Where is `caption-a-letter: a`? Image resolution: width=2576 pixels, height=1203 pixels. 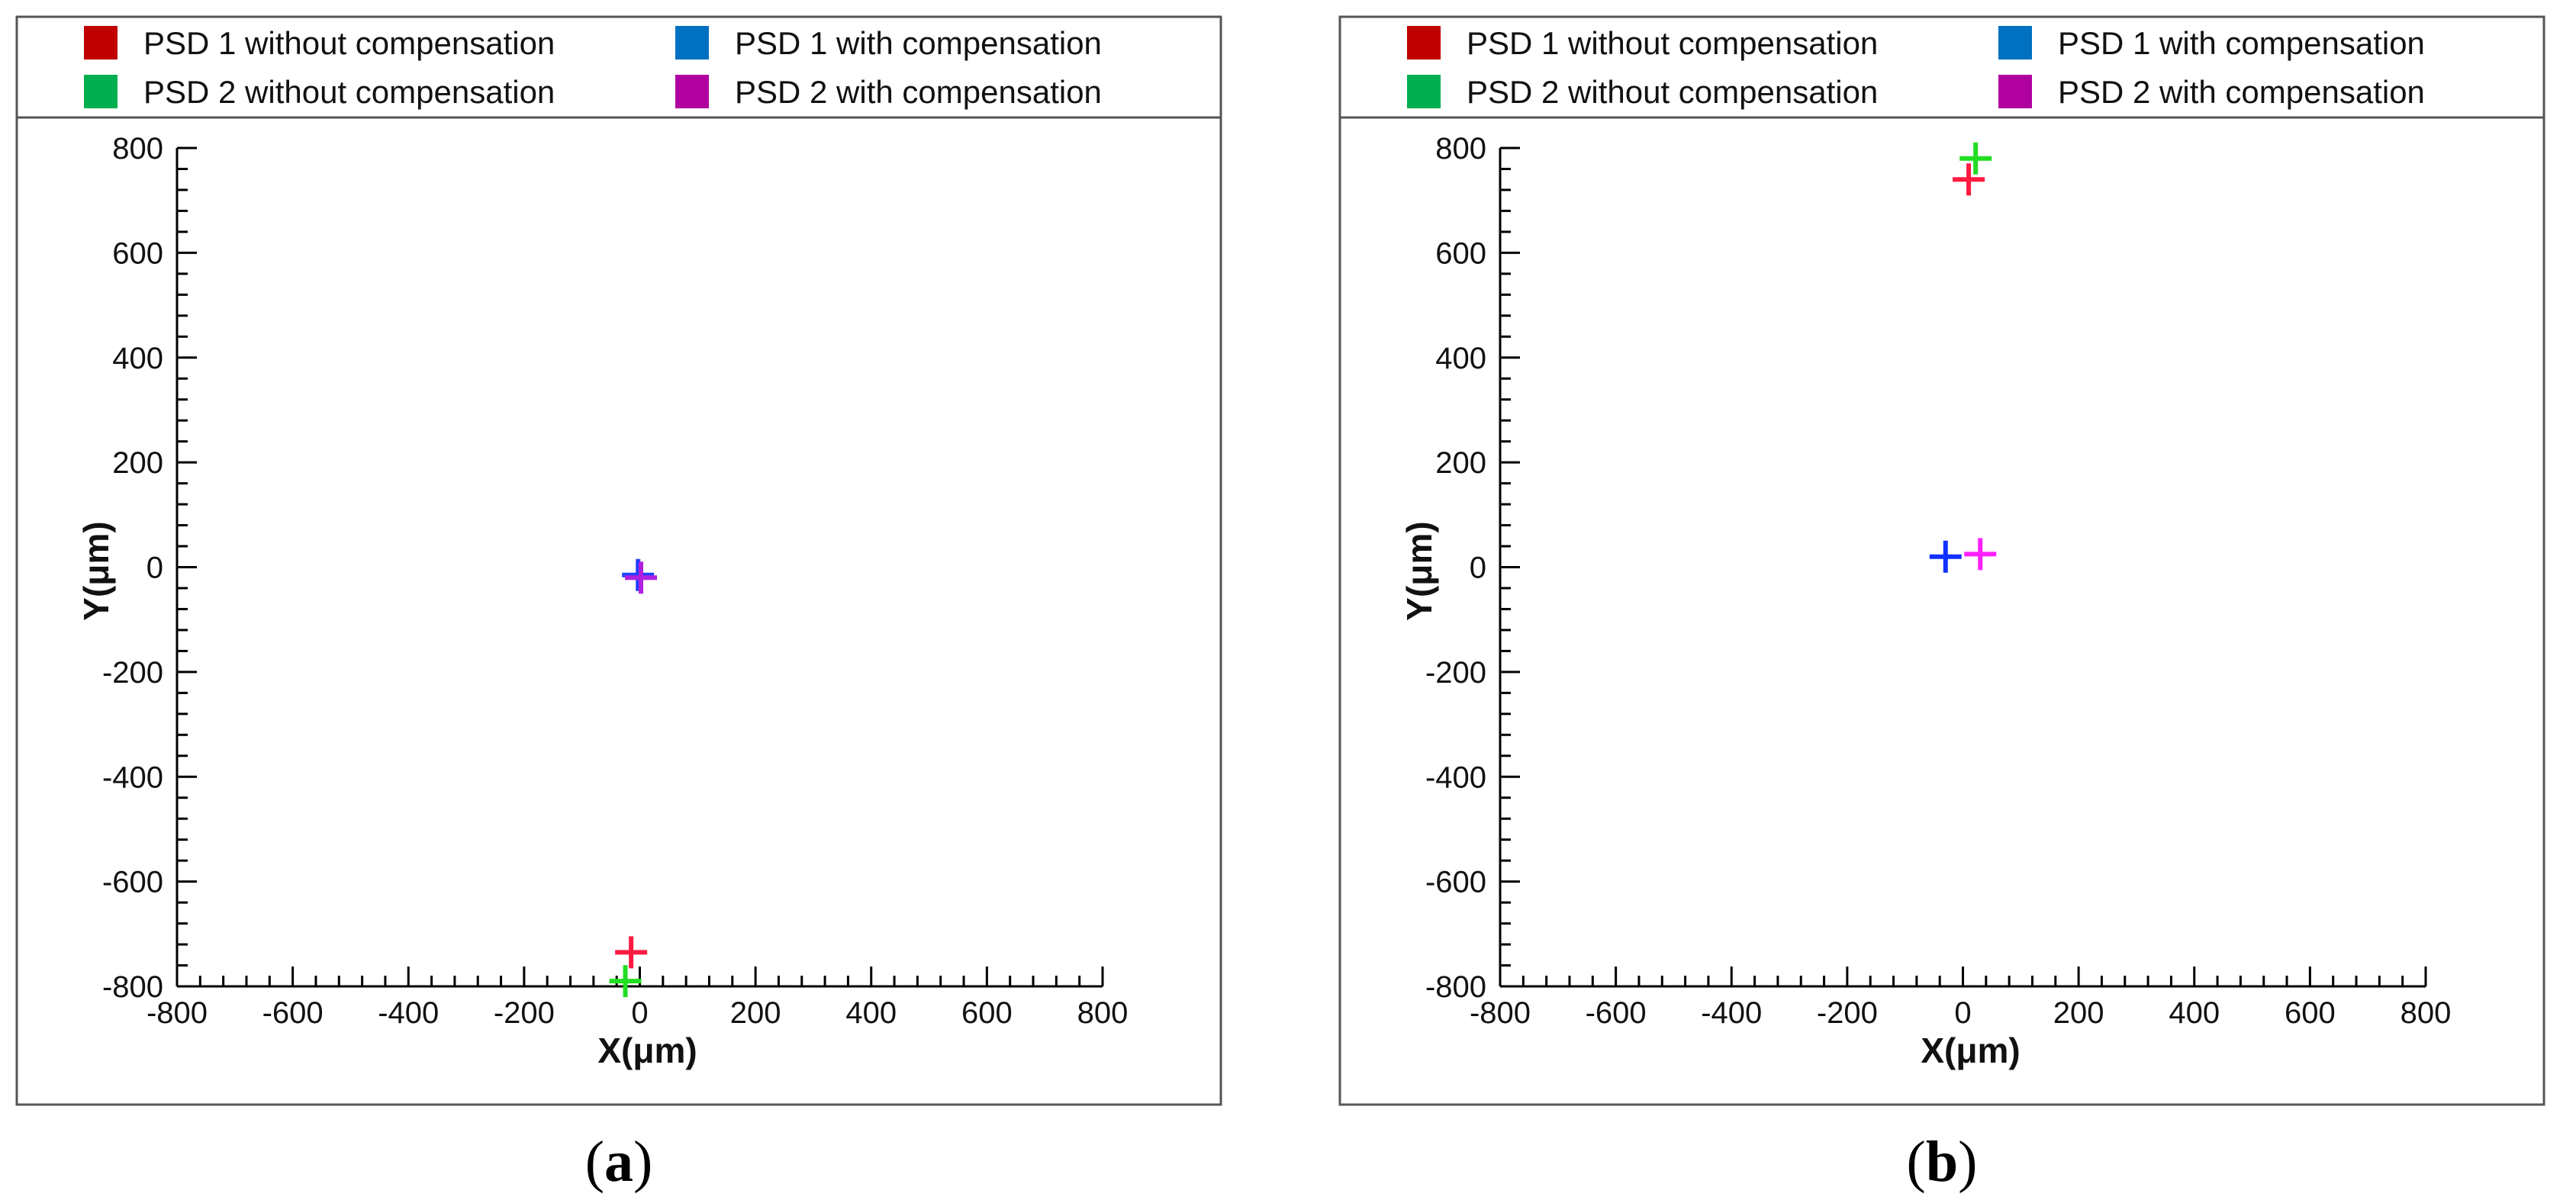
caption-a-letter: a is located at coordinates (618, 1162).